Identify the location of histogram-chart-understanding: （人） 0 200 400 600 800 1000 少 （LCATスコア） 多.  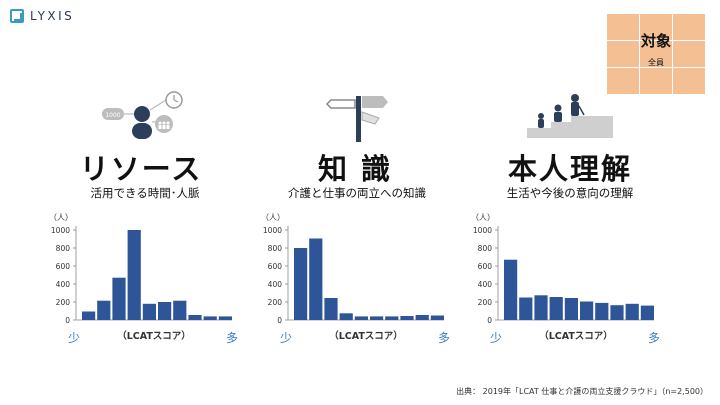
(565, 279).